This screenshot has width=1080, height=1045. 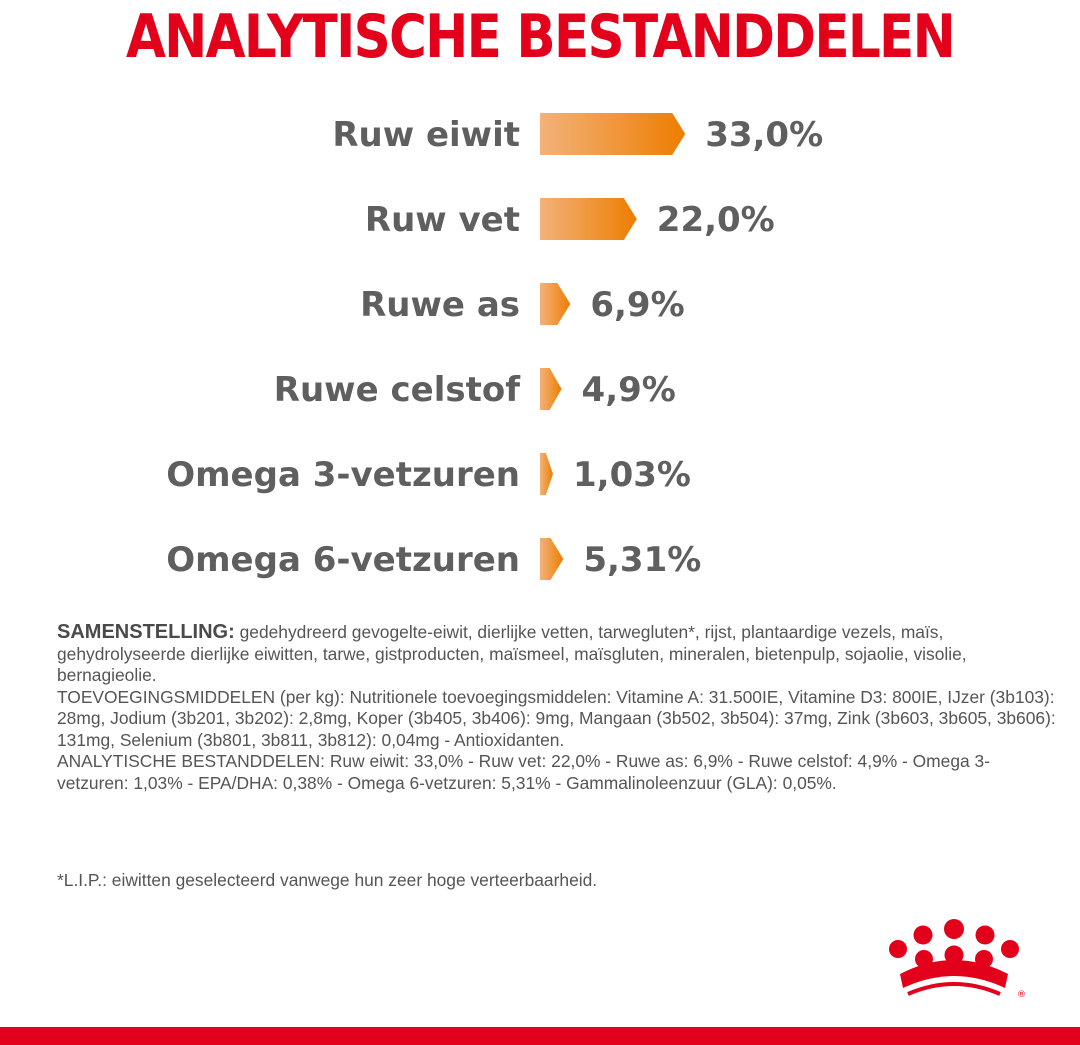 I want to click on value-label: 22,0%, so click(x=716, y=220).